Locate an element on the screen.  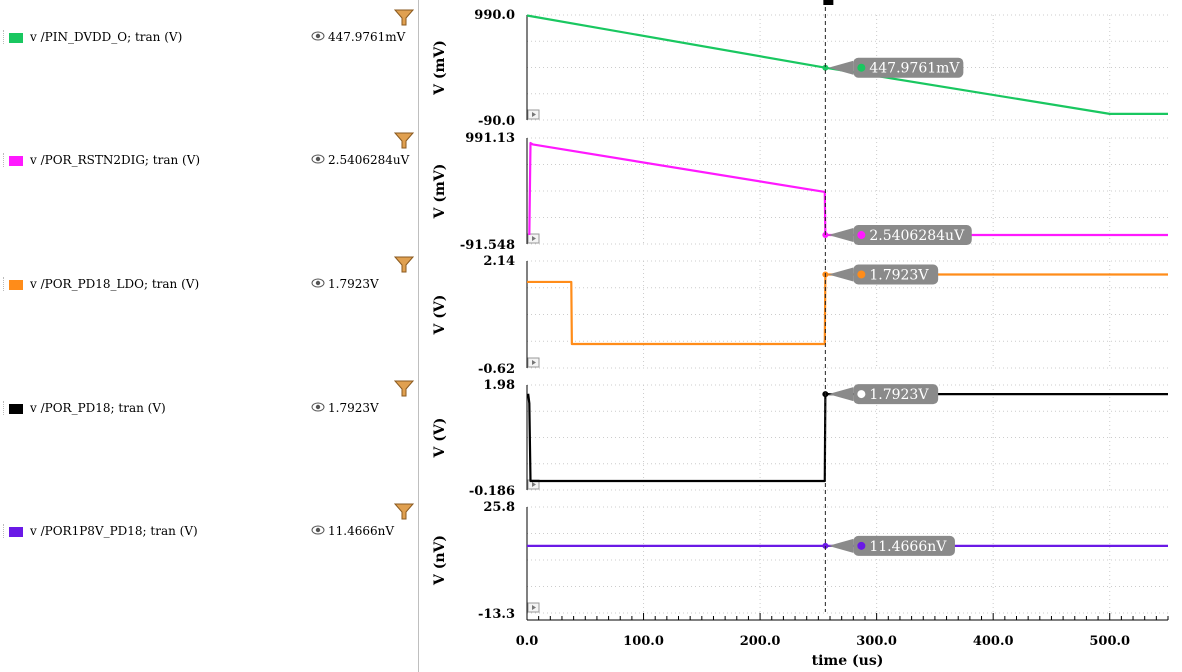
x-tick-label: 300.0 is located at coordinates (876, 641).